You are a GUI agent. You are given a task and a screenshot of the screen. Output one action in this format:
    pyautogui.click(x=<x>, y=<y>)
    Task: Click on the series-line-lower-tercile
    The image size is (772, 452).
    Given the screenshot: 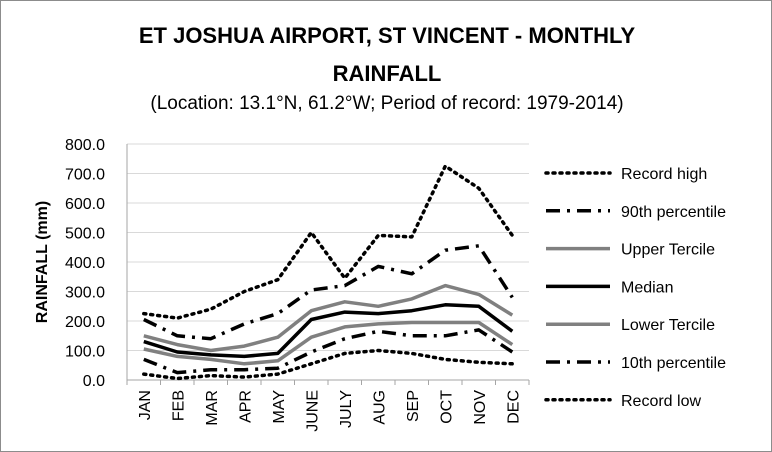 What is the action you would take?
    pyautogui.click(x=328, y=343)
    